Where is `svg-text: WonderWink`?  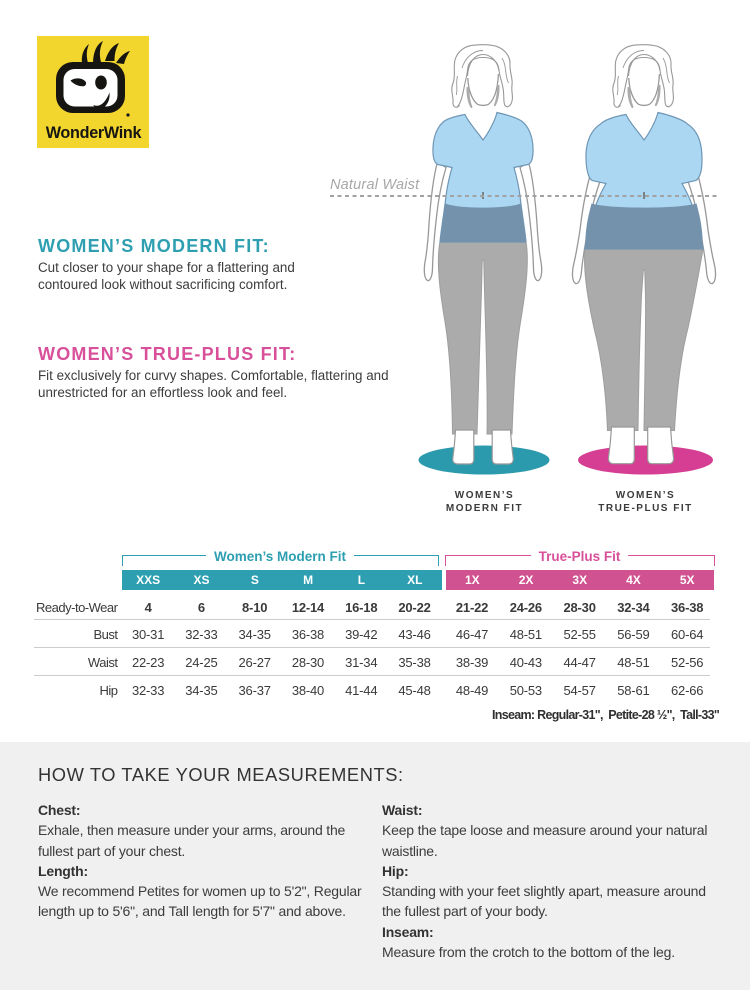 svg-text: WonderWink is located at coordinates (94, 133).